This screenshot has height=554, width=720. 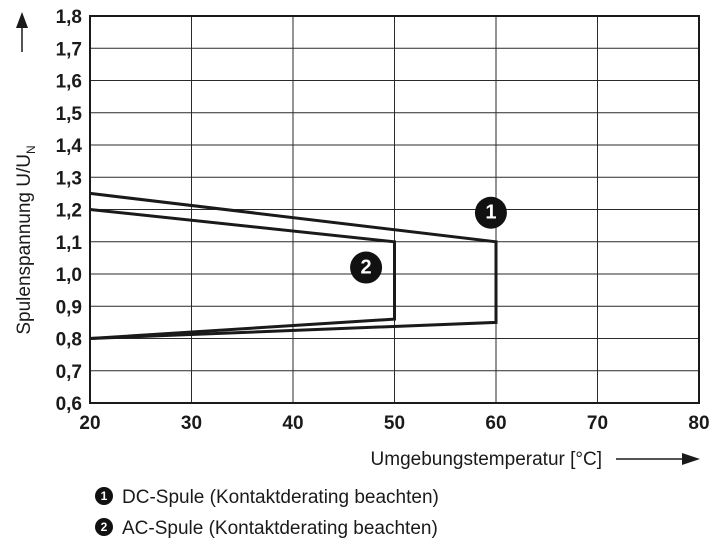 I want to click on y-tick-labels: 0,6 0,7 0,8 0,9 1,0 1,1 1,2 1,3 1,4 1,5 1,6 1,7 1,8, so click(x=69, y=211).